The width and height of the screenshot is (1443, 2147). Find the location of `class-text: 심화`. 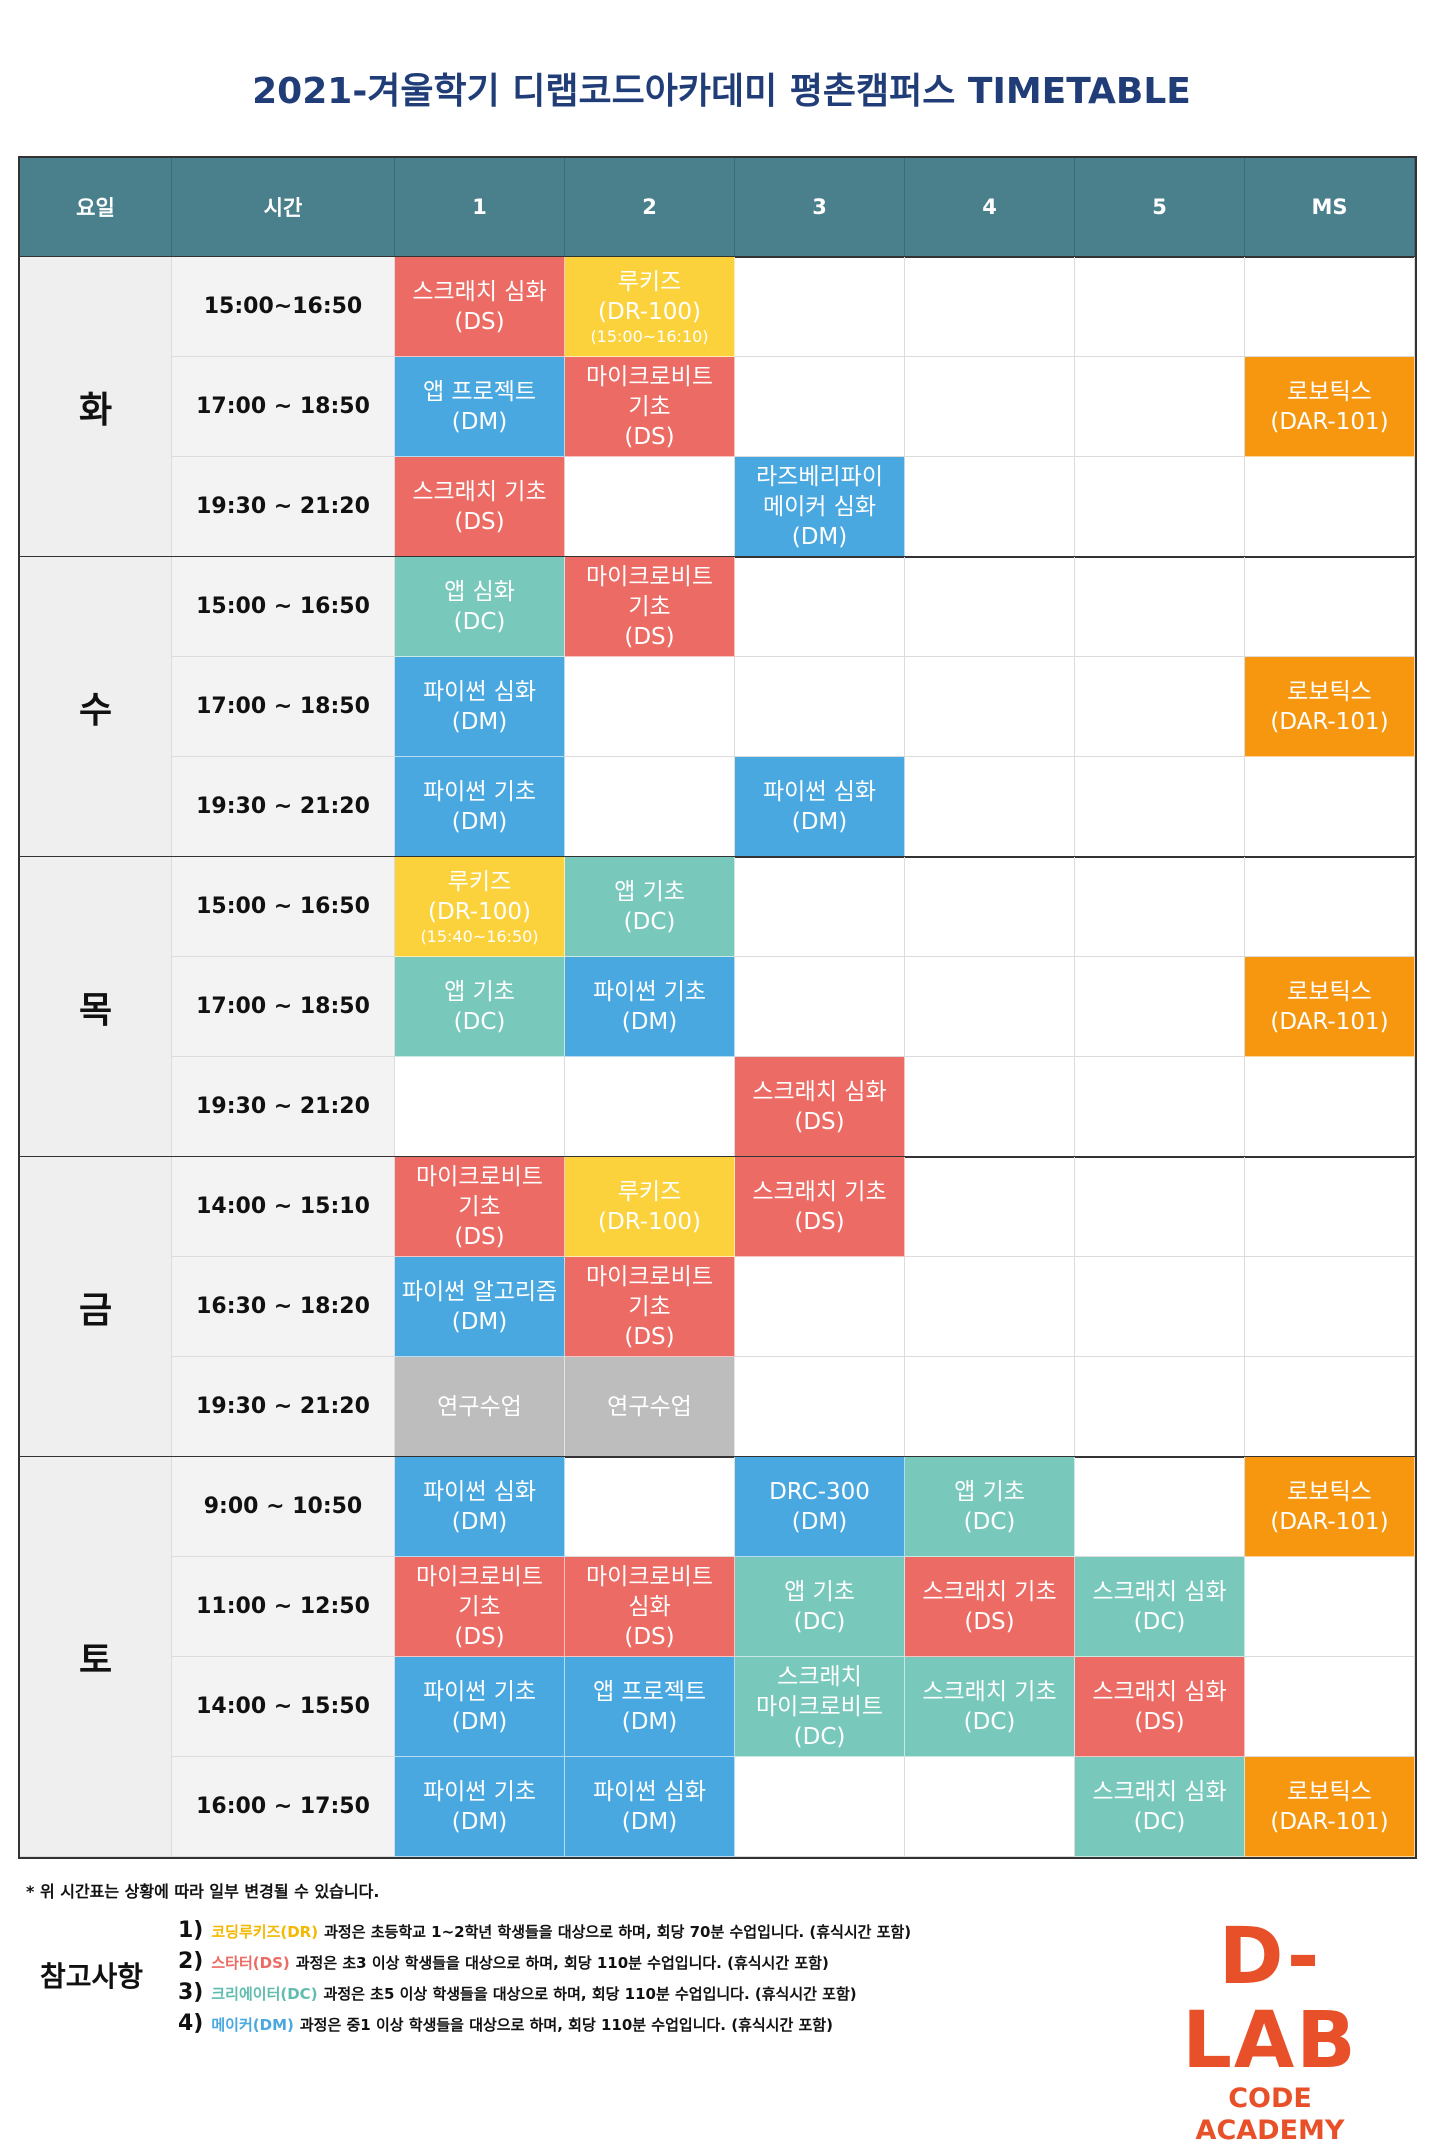

class-text: 심화 is located at coordinates (649, 1606).